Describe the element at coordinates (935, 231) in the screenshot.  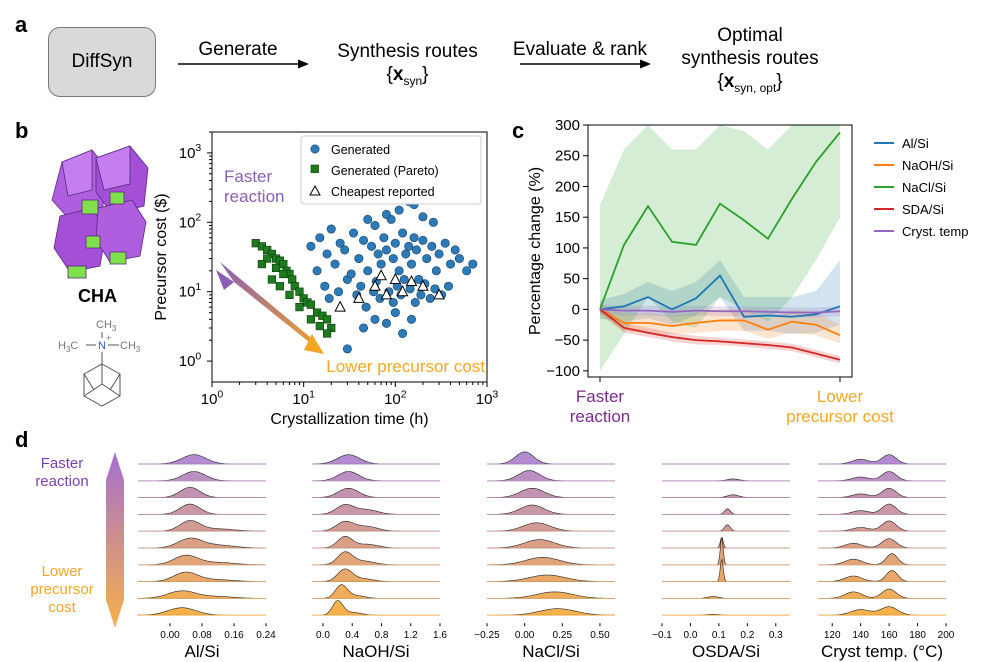
I see `legend-label: Cryst. temp` at that location.